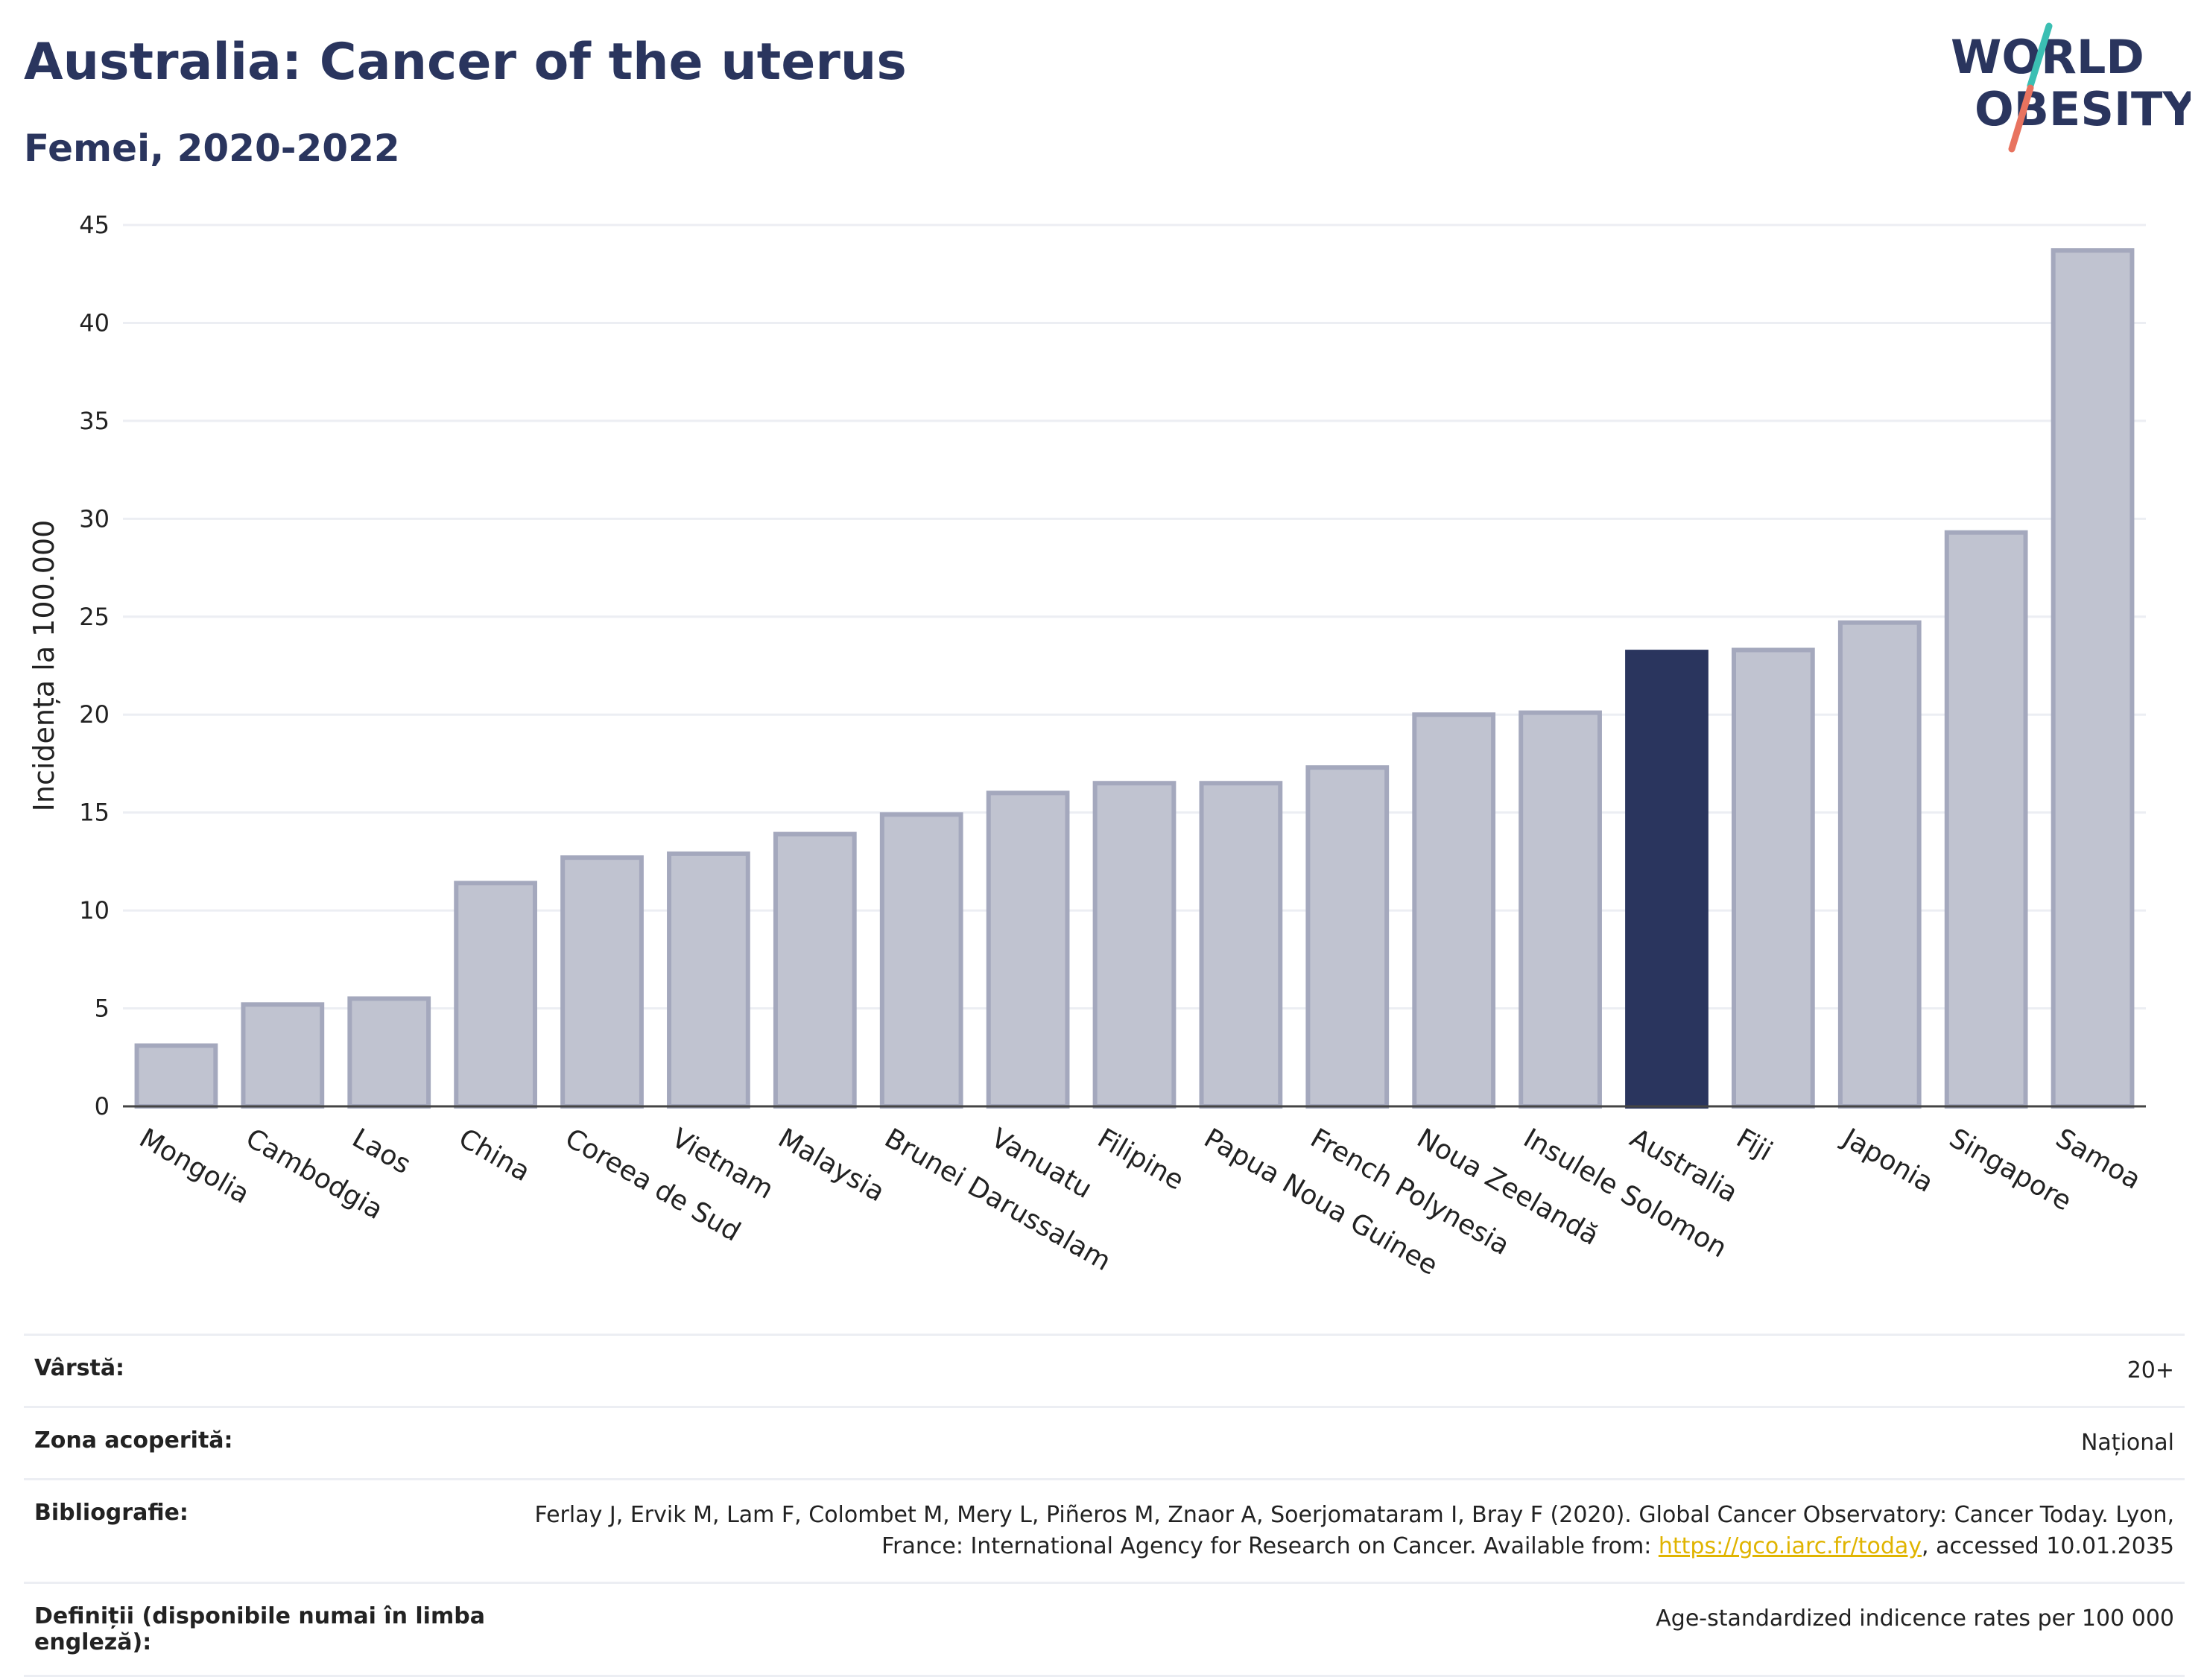 This screenshot has width=2204, height=1680. Describe the element at coordinates (273, 1530) in the screenshot. I see `info-key-bibliography: Bibliografie:` at that location.